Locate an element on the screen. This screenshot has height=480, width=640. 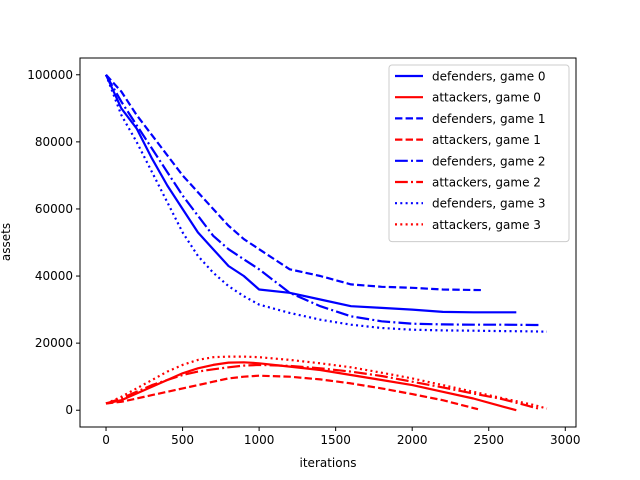
x-axis-label: iterations is located at coordinates (328, 463).